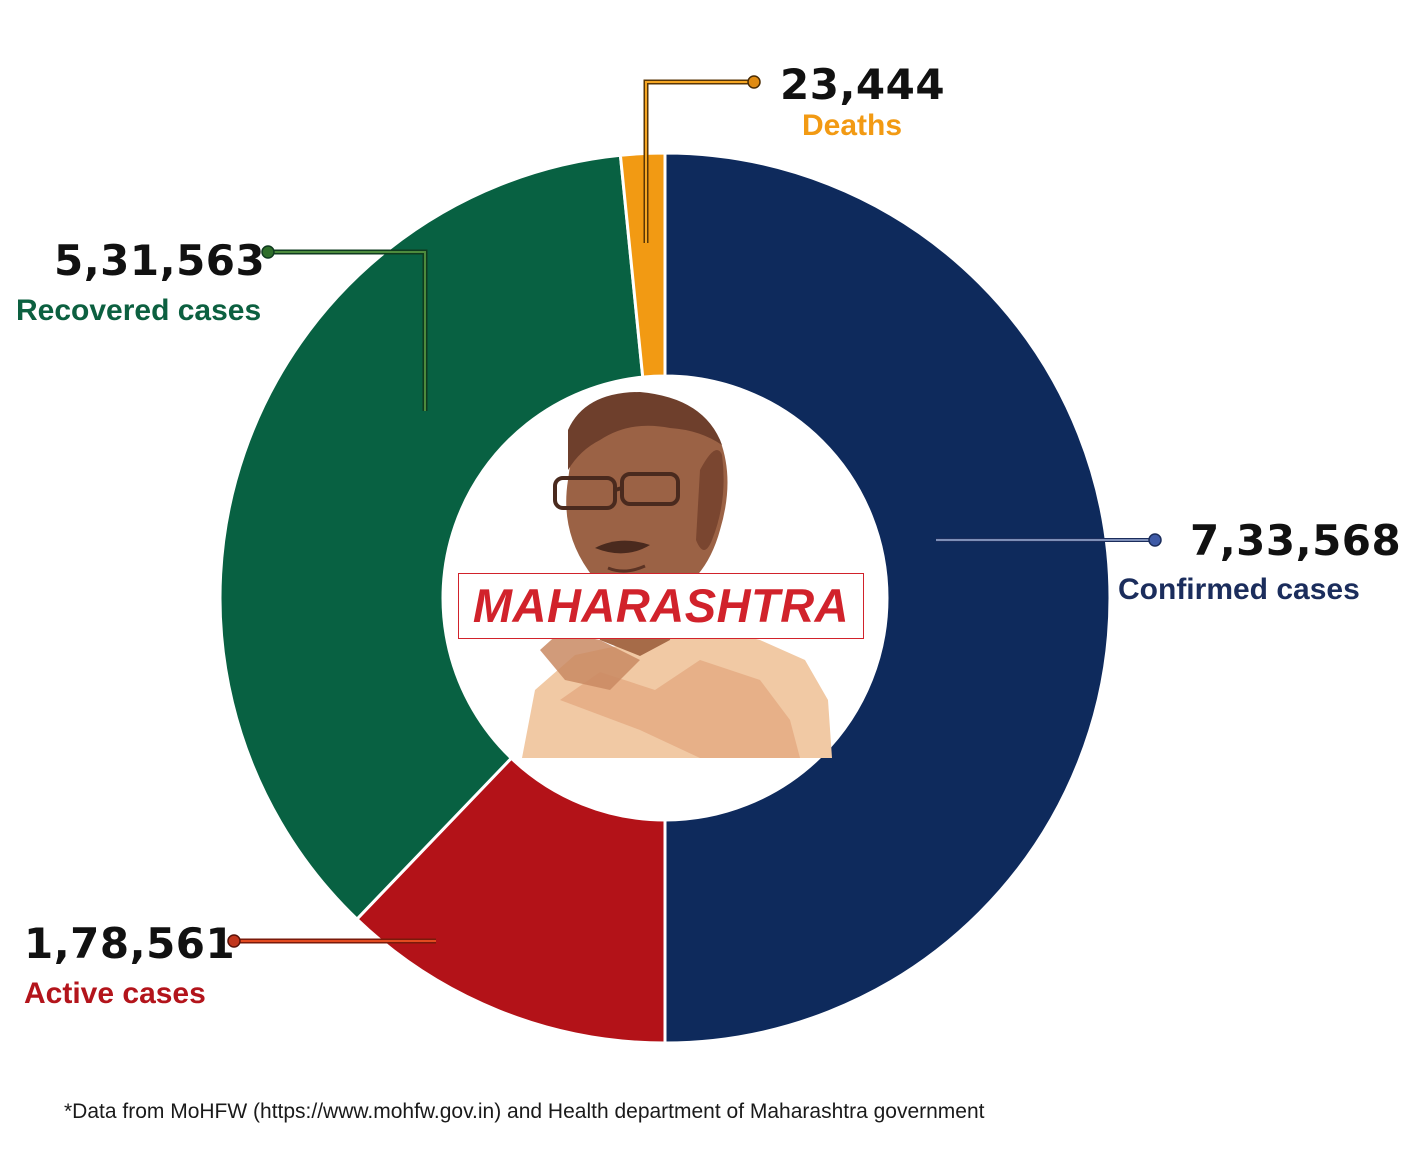 The image size is (1411, 1169). Describe the element at coordinates (852, 125) in the screenshot. I see `deaths-name-label: Deaths` at that location.